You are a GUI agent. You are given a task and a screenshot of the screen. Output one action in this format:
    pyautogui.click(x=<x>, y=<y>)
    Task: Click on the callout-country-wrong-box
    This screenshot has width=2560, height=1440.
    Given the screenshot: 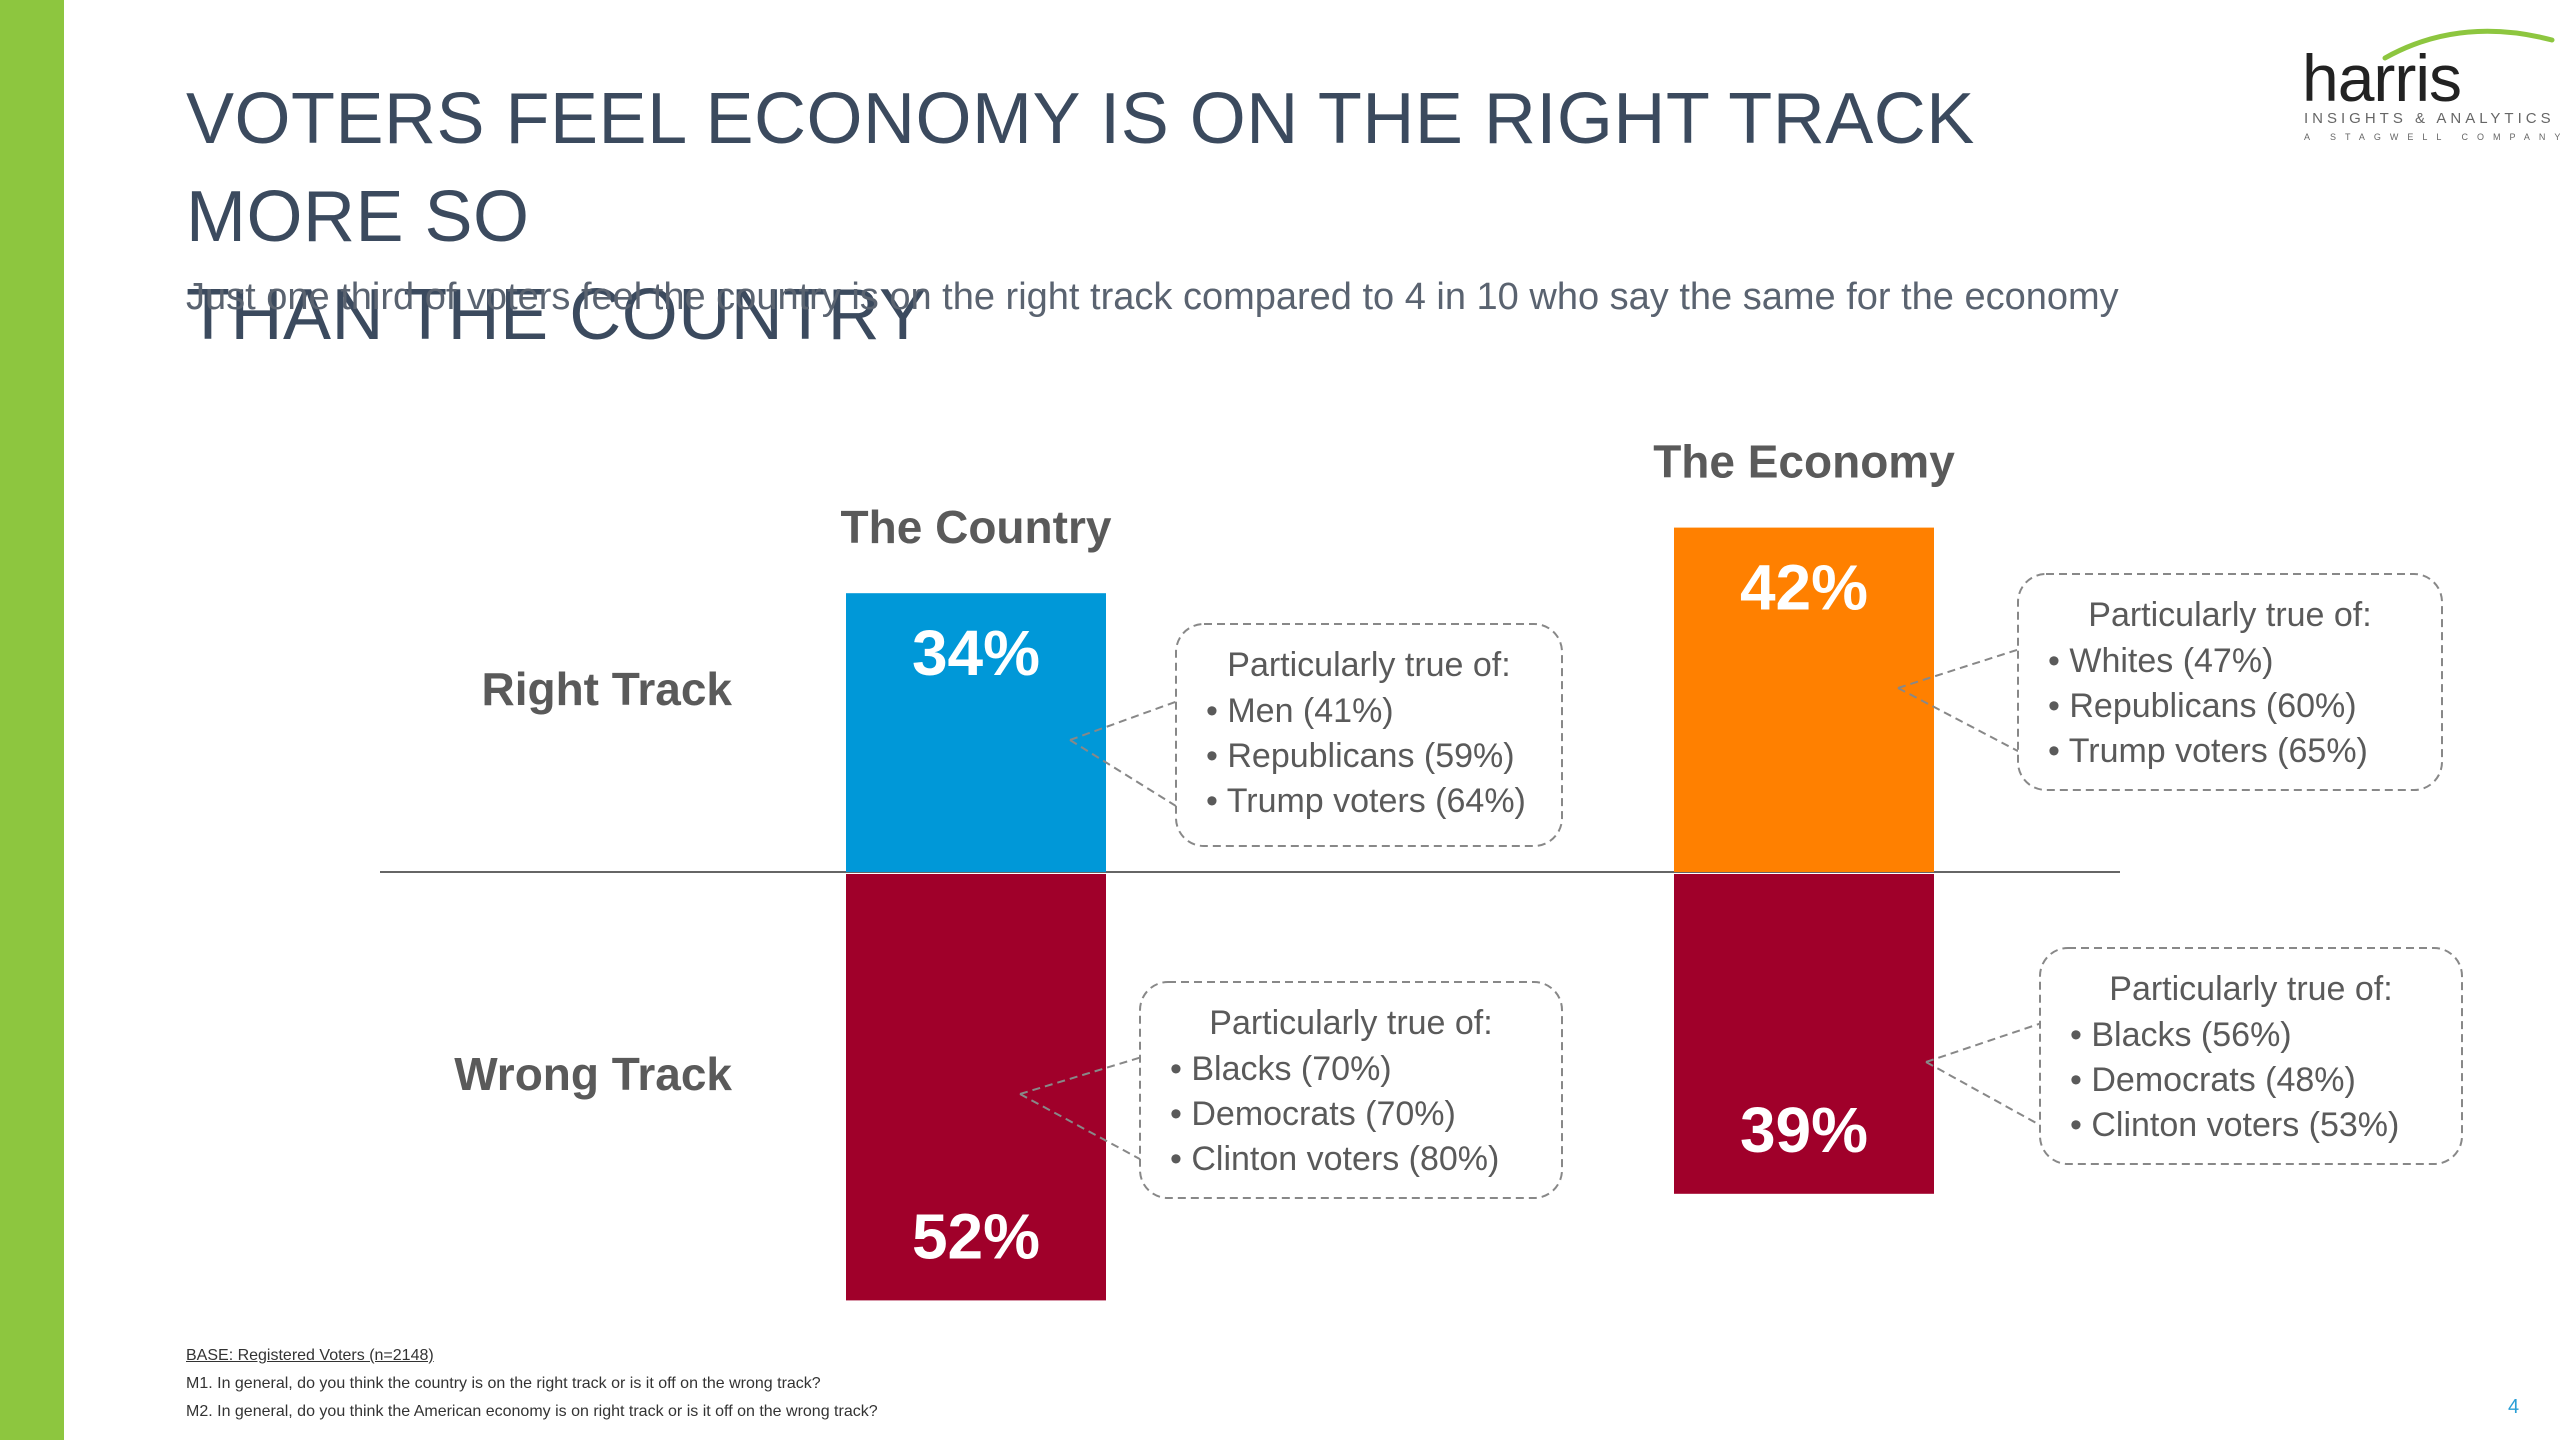 What is the action you would take?
    pyautogui.click(x=1351, y=1090)
    